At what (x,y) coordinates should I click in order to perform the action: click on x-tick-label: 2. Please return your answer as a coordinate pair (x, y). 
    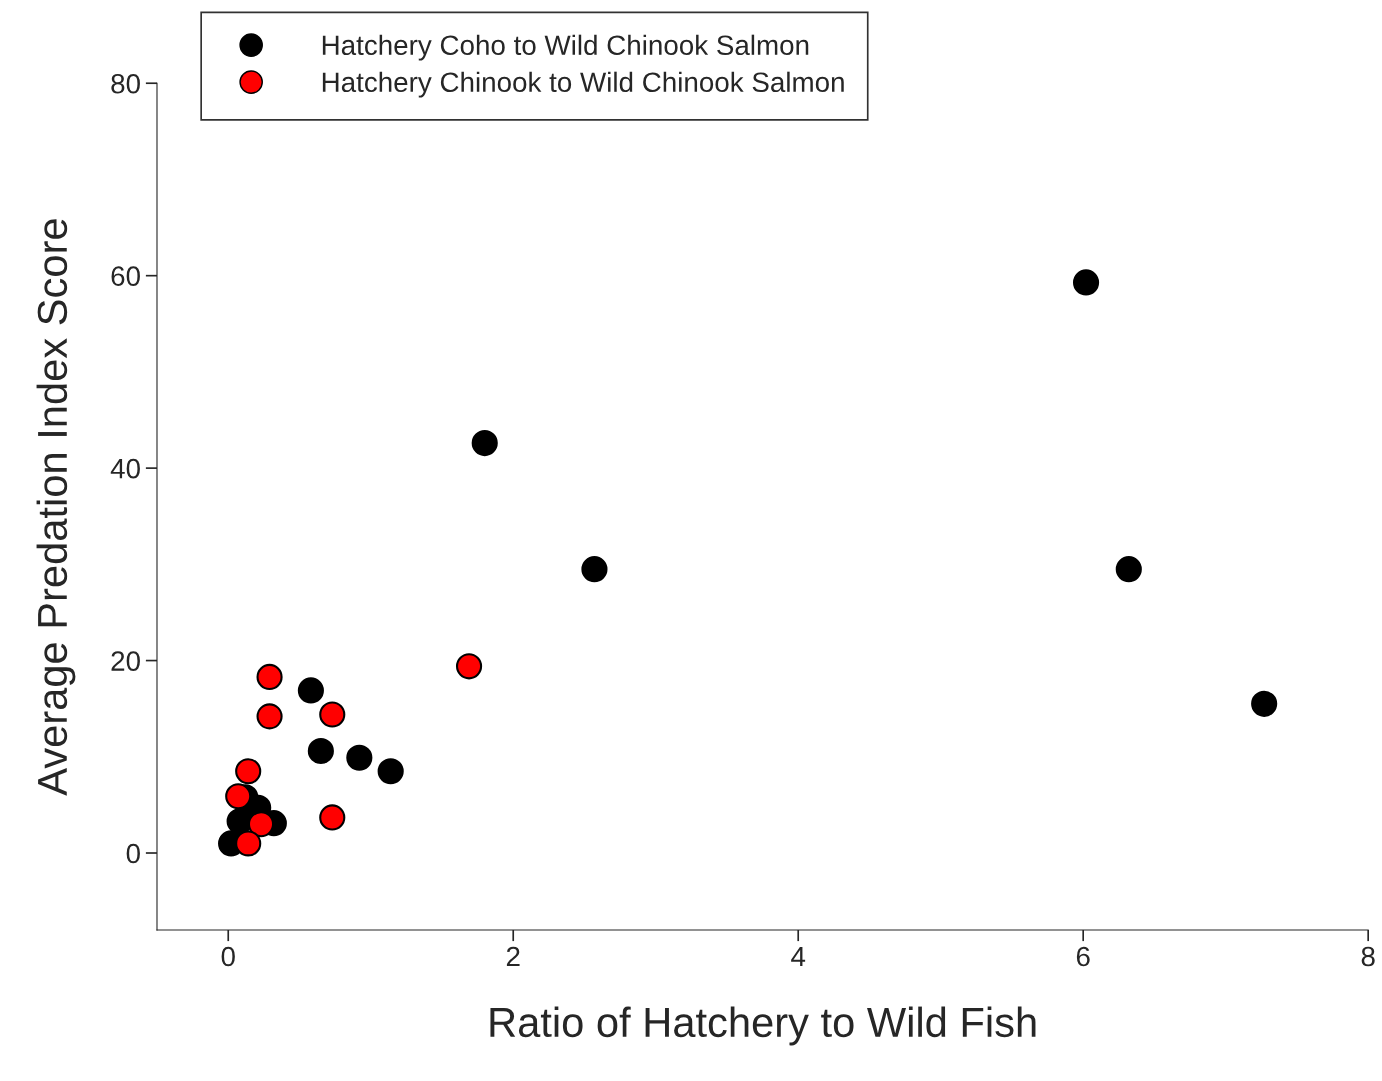
    Looking at the image, I should click on (513, 956).